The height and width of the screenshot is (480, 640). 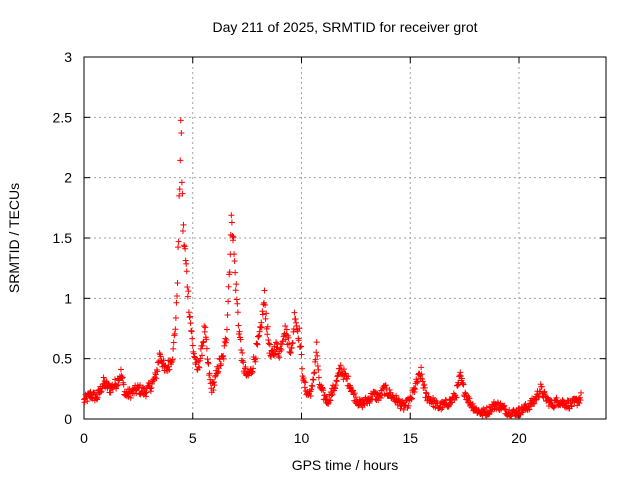 I want to click on x-tick-label: 15, so click(x=410, y=438).